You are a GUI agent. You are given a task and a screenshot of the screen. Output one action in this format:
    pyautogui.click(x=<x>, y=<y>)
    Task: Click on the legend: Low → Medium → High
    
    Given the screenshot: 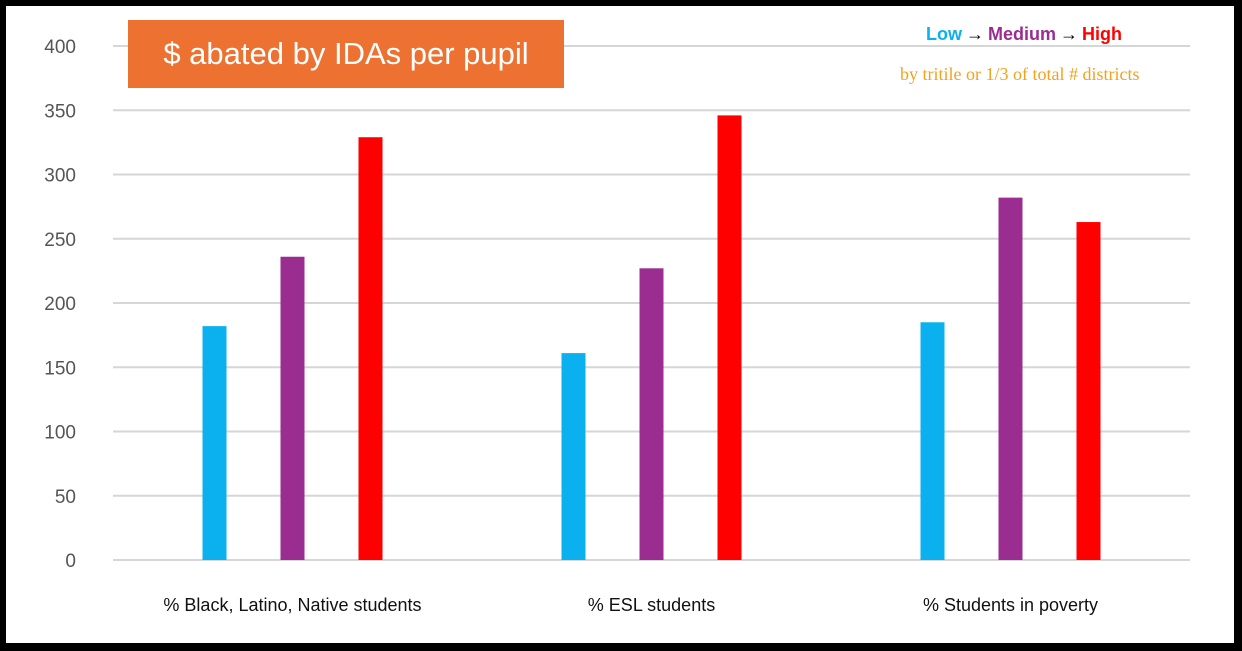 What is the action you would take?
    pyautogui.click(x=1024, y=34)
    